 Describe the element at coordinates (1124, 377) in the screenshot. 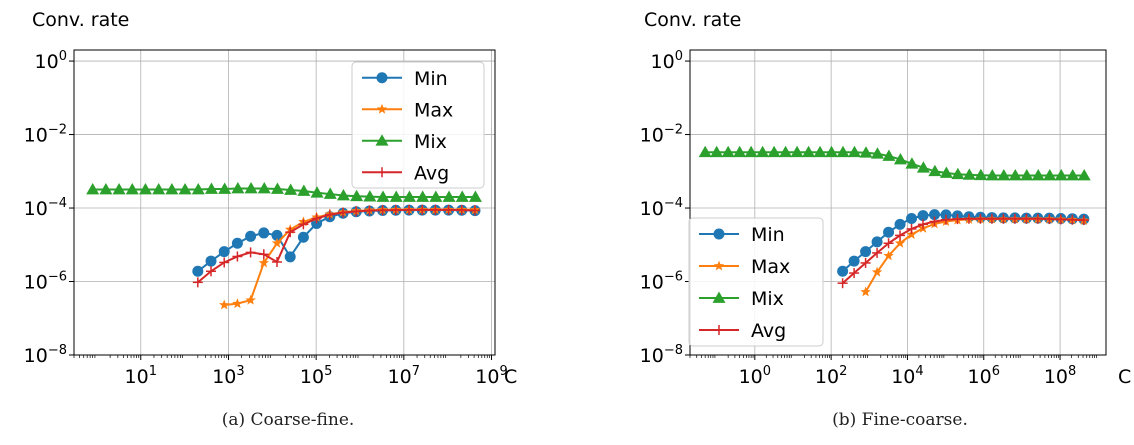

I see `x-axis-label: C` at that location.